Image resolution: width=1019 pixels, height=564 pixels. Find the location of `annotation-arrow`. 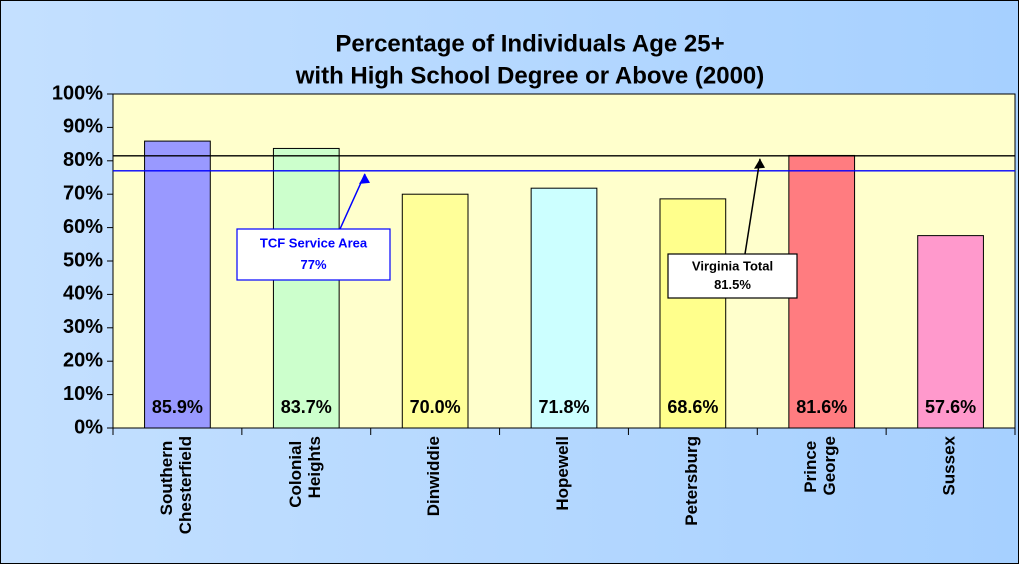

annotation-arrow is located at coordinates (752, 206).